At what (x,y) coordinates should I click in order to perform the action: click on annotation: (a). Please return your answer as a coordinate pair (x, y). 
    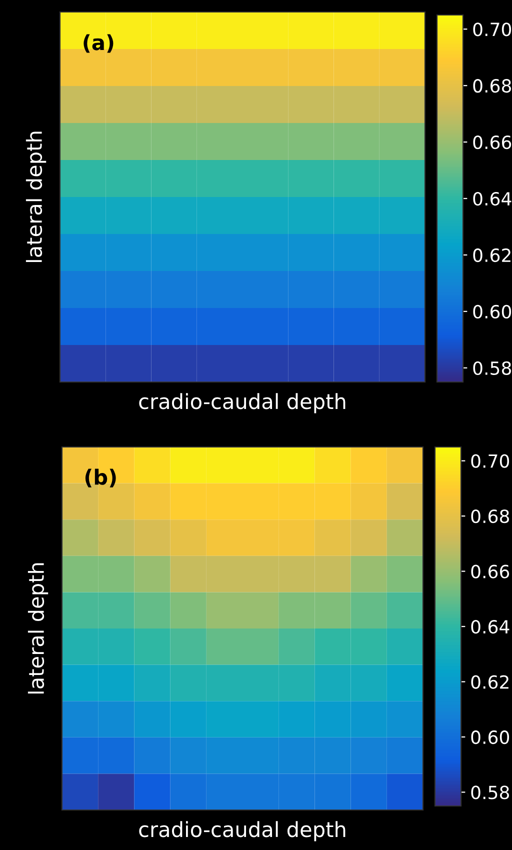
    Looking at the image, I should click on (99, 43).